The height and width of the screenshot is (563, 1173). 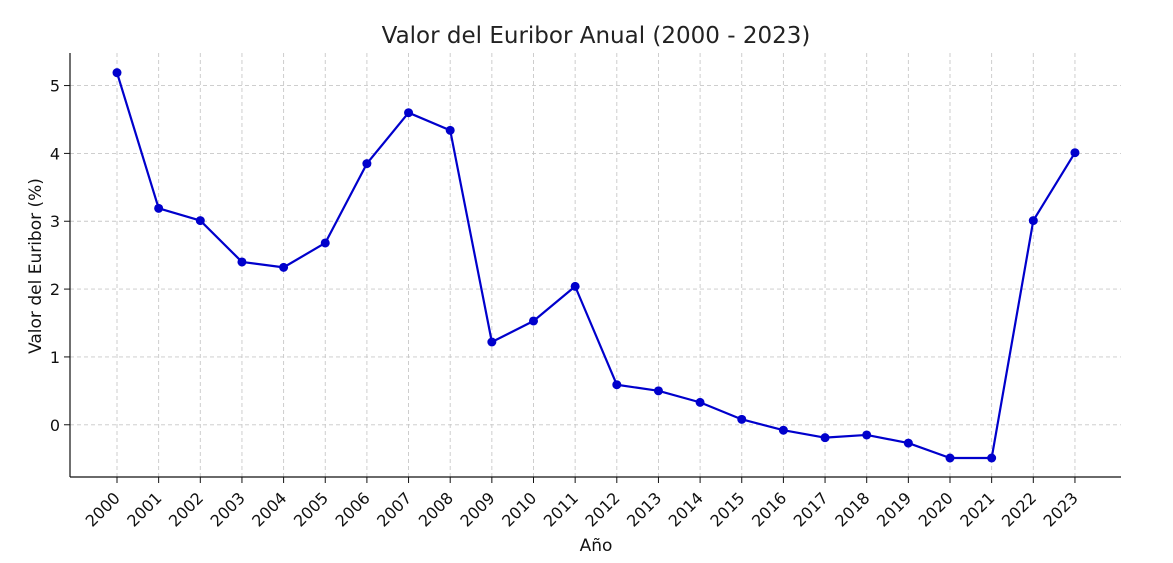 I want to click on x-tick-label: 2021, so click(x=977, y=509).